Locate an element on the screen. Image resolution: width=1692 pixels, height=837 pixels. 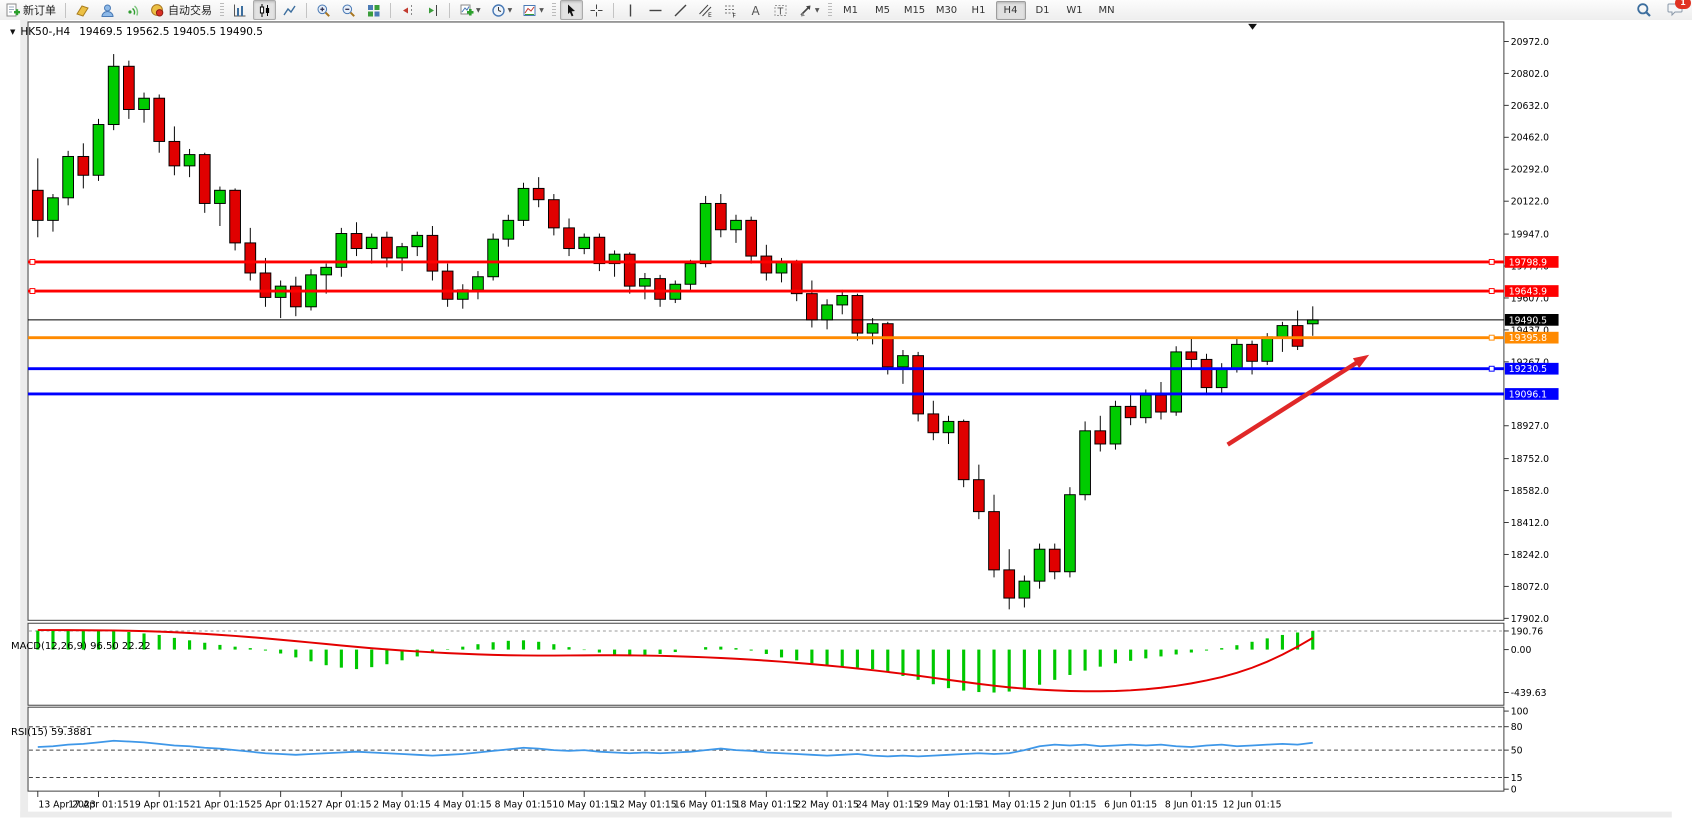
zoom-out-button is located at coordinates (348, 10).